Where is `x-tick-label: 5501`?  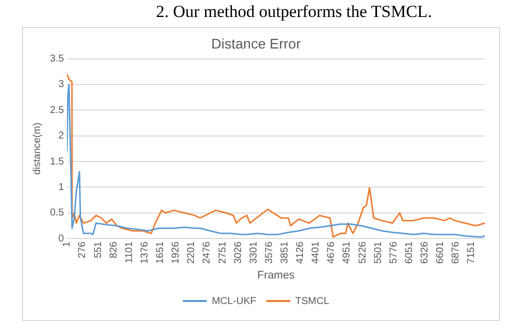
x-tick-label: 5501 is located at coordinates (378, 252).